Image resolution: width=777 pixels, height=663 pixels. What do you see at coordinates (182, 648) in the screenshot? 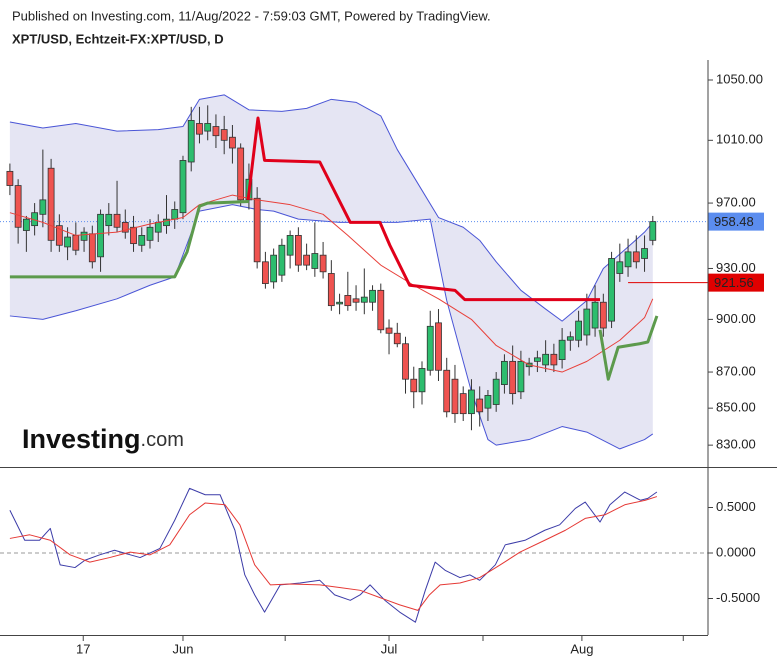
I see `x-tick-label: Jun` at bounding box center [182, 648].